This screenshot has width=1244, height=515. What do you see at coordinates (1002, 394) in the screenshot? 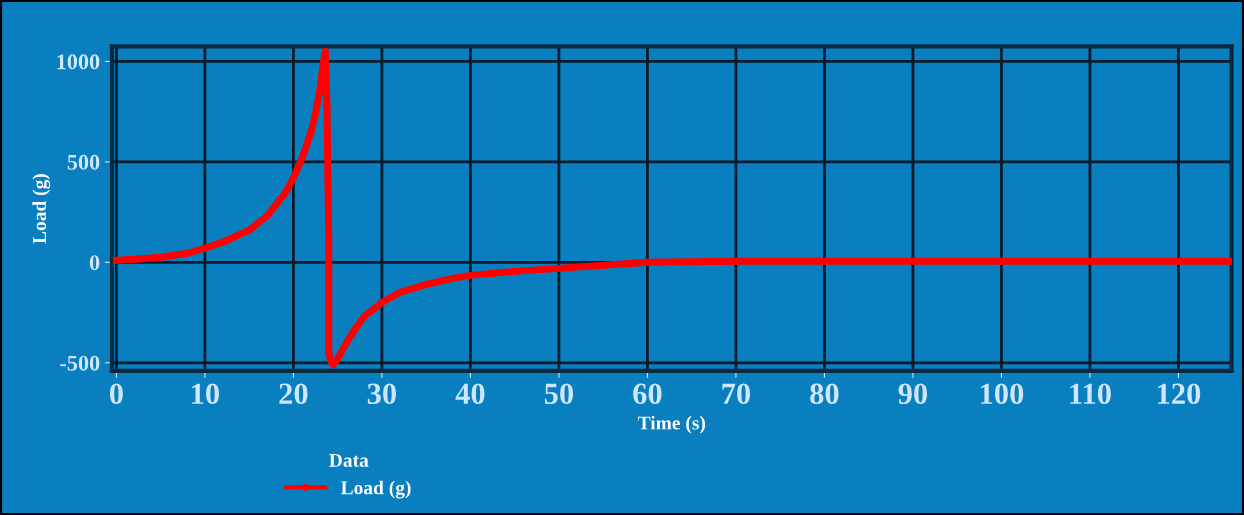
I see `x-tick-label: 100` at bounding box center [1002, 394].